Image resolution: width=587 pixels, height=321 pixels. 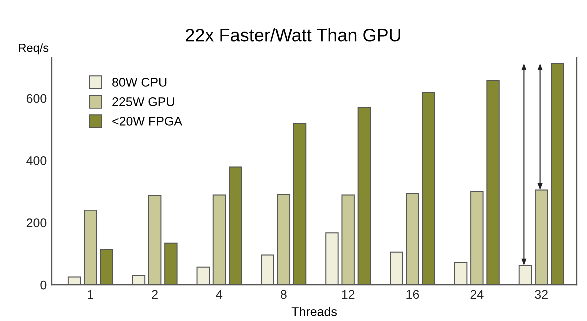 What do you see at coordinates (293, 35) in the screenshot?
I see `chart-title: 22x Faster/Watt Than GPU` at bounding box center [293, 35].